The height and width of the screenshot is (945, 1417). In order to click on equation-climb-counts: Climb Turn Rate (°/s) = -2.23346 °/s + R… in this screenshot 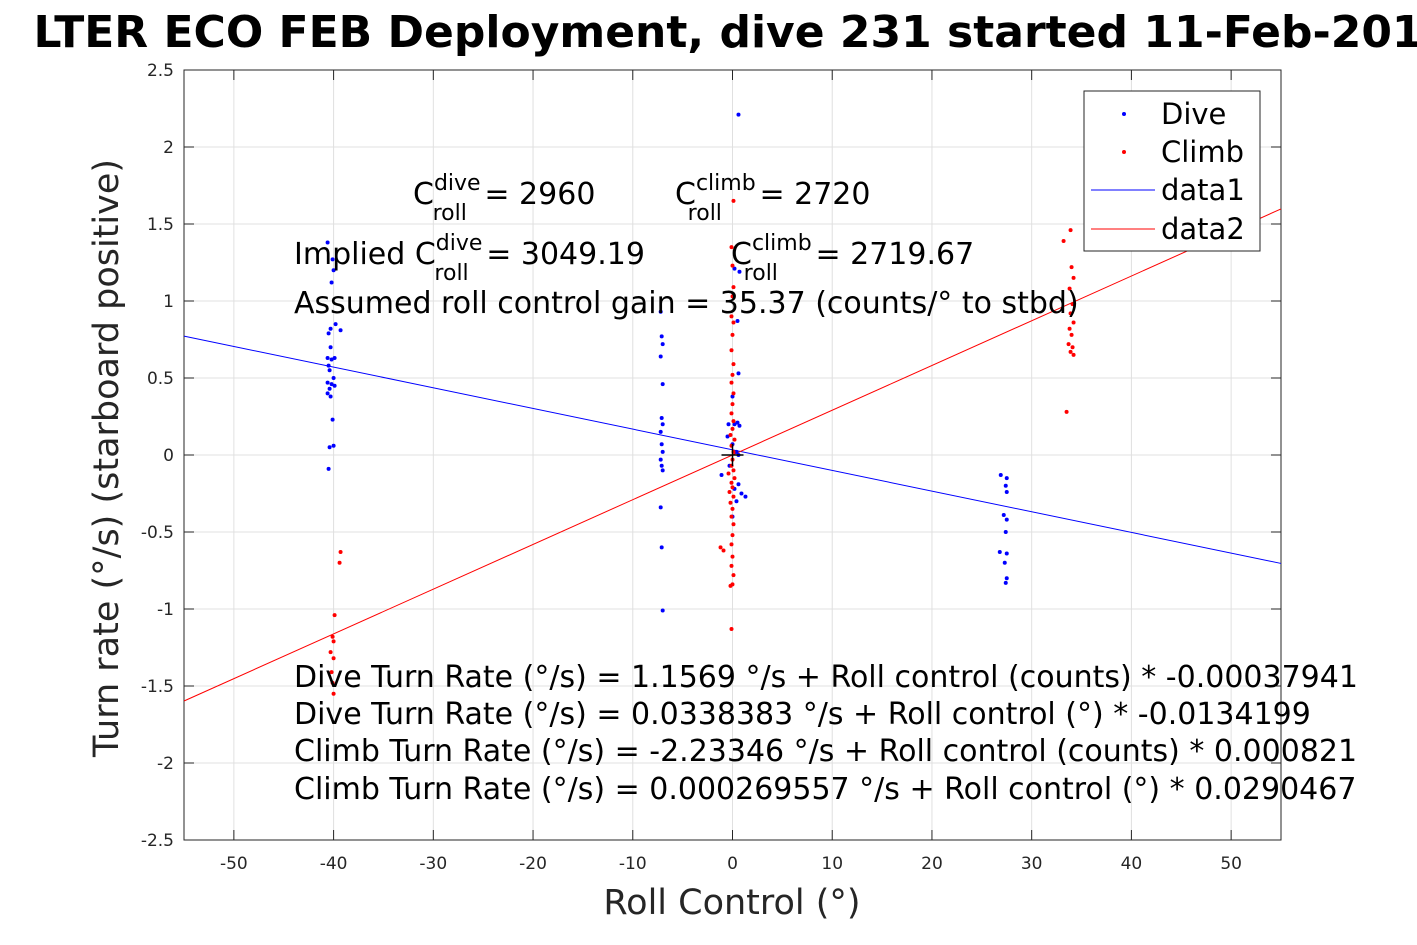, I will do `click(825, 751)`.